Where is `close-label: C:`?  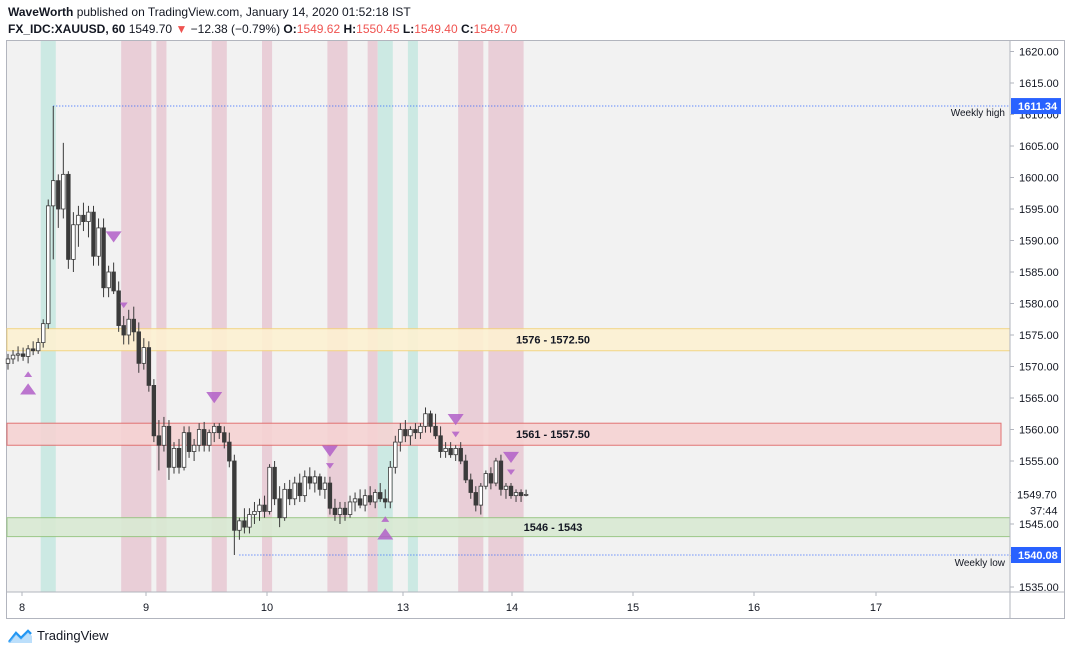 close-label: C: is located at coordinates (467, 29).